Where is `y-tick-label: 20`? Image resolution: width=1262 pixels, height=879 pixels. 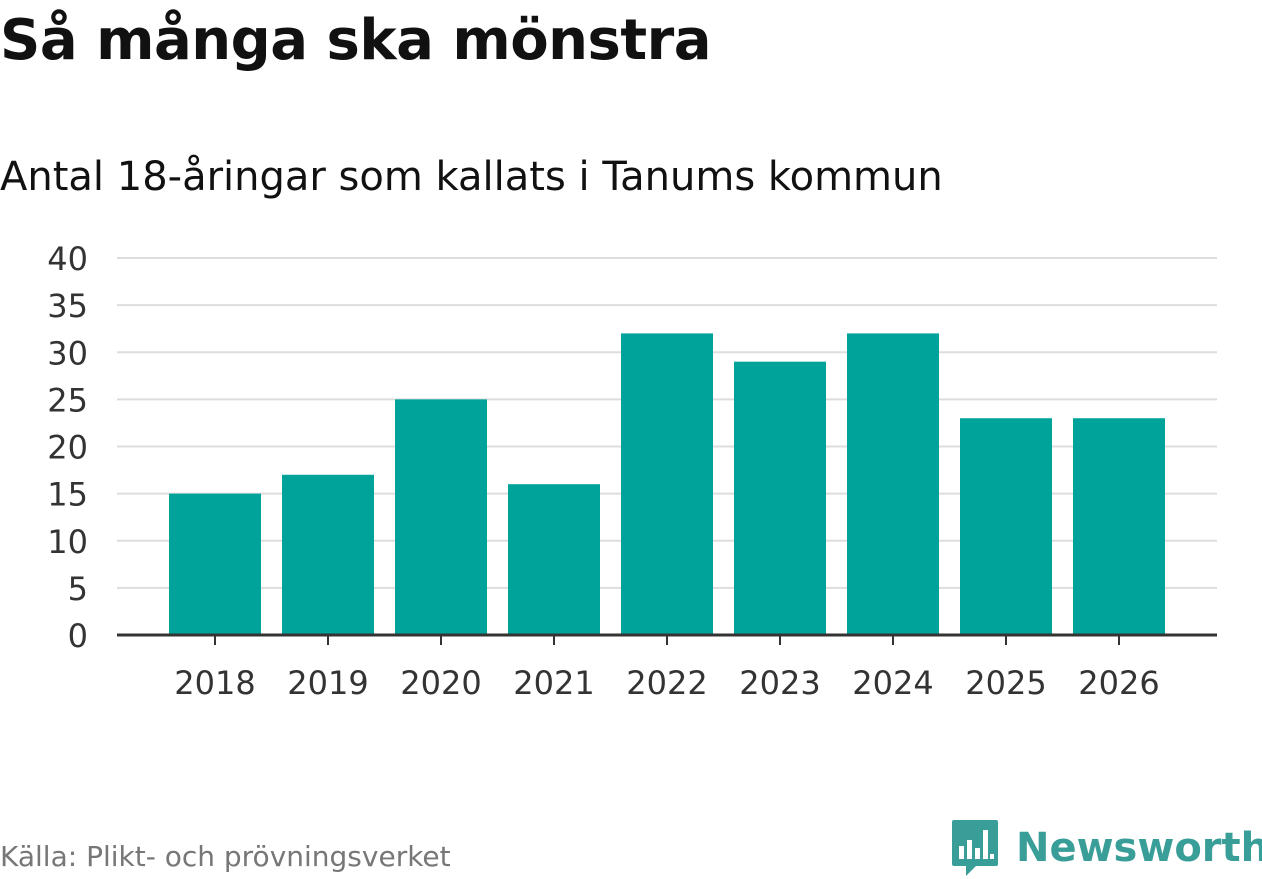 y-tick-label: 20 is located at coordinates (67, 448).